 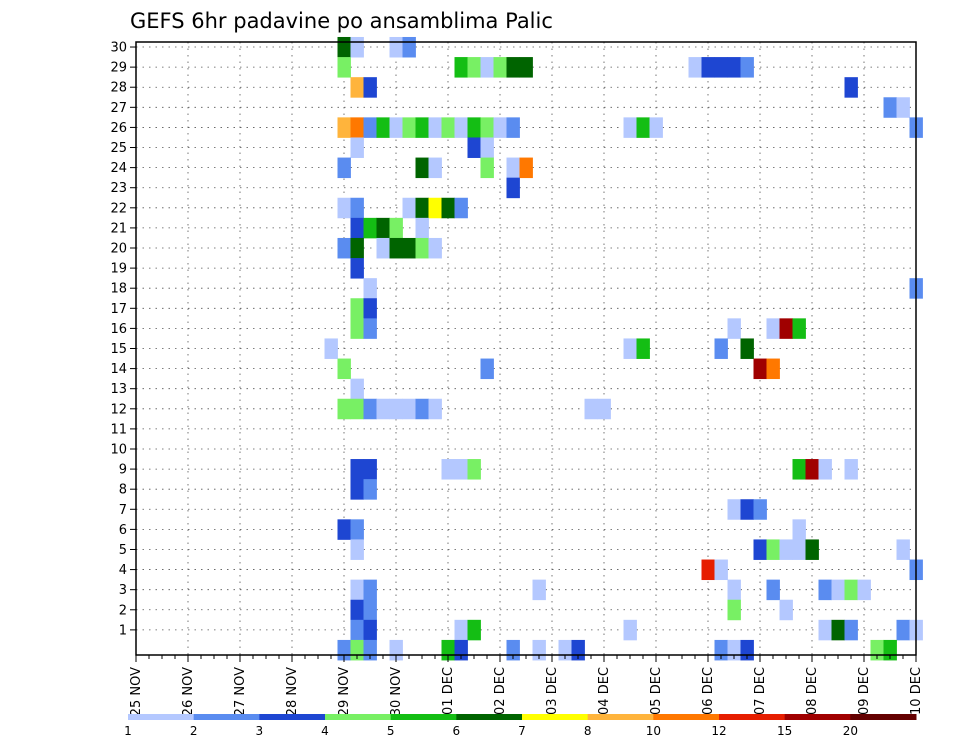 I want to click on y-tick-label: 23, so click(x=118, y=188).